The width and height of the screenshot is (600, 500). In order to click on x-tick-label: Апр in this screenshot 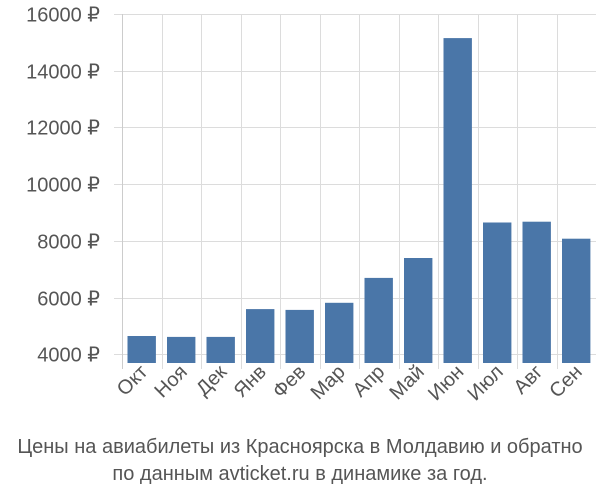, I will do `click(369, 381)`.